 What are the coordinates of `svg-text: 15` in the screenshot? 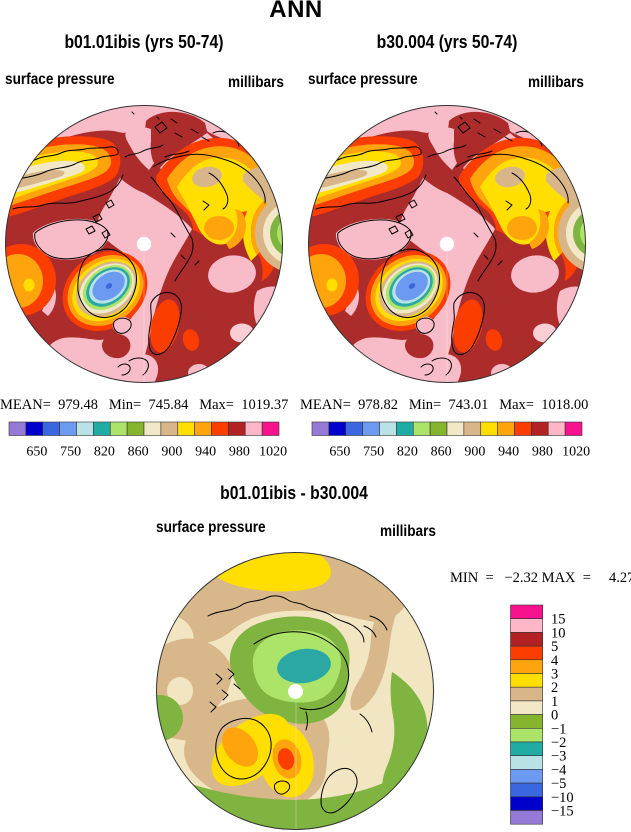 It's located at (558, 620).